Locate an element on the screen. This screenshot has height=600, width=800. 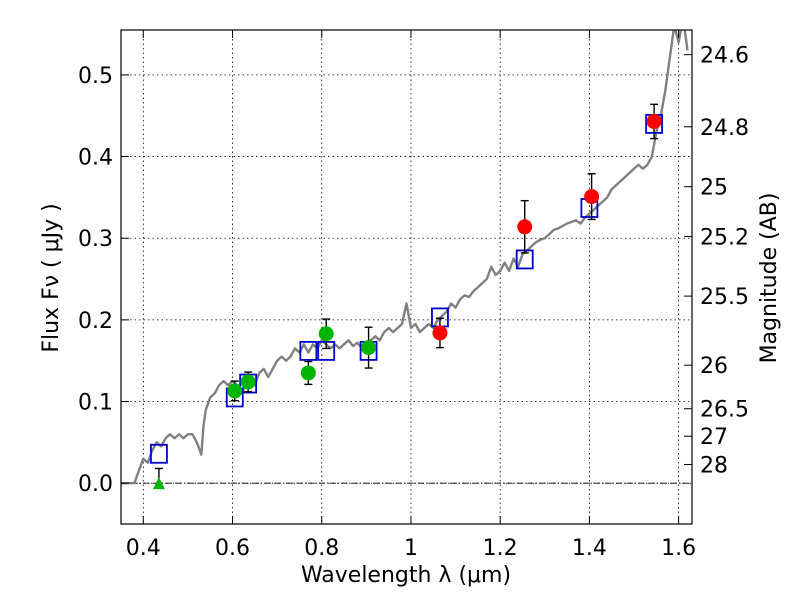
magnitude-tick-label: 26.5 is located at coordinates (724, 410).